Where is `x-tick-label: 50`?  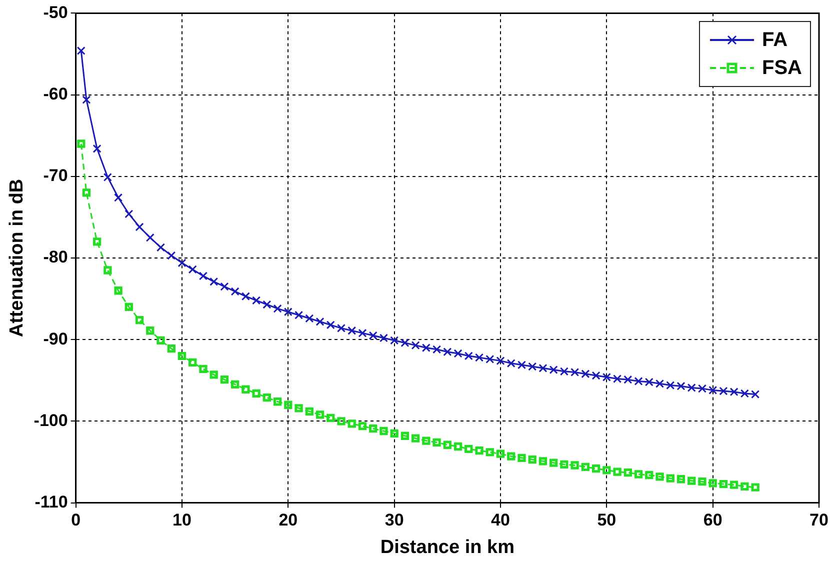
x-tick-label: 50 is located at coordinates (606, 520).